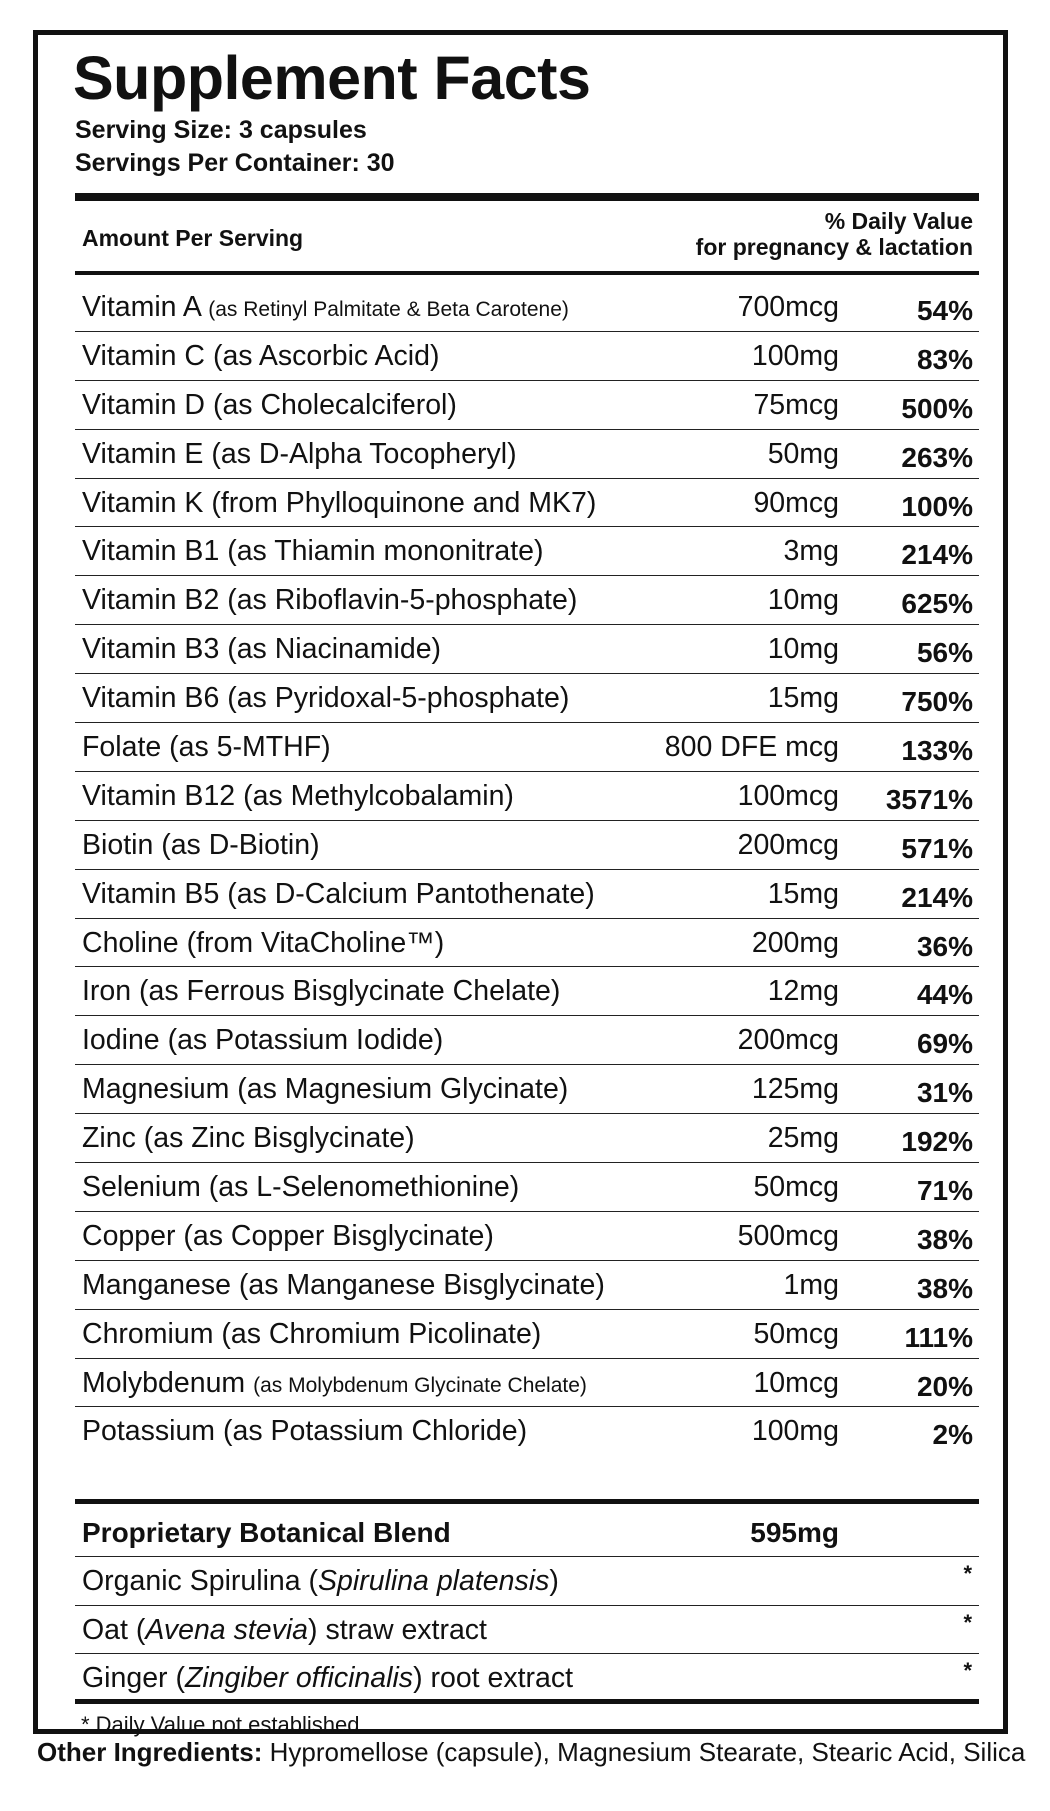  Describe the element at coordinates (151, 600) in the screenshot. I see `nutrient-label: Vitamin B2` at that location.